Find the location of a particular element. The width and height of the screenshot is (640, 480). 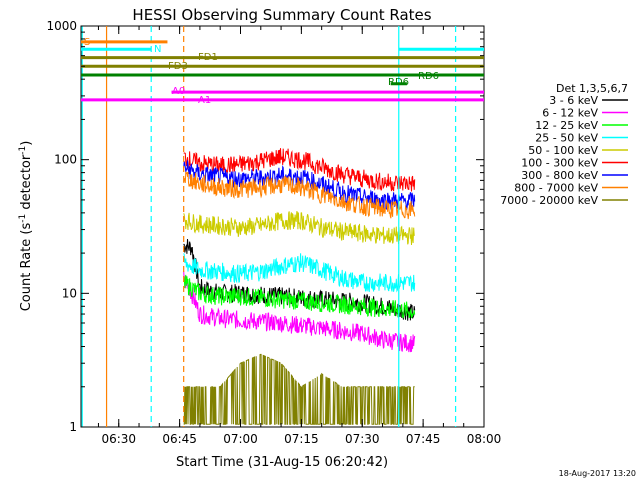

flag-label: S is located at coordinates (87, 42).